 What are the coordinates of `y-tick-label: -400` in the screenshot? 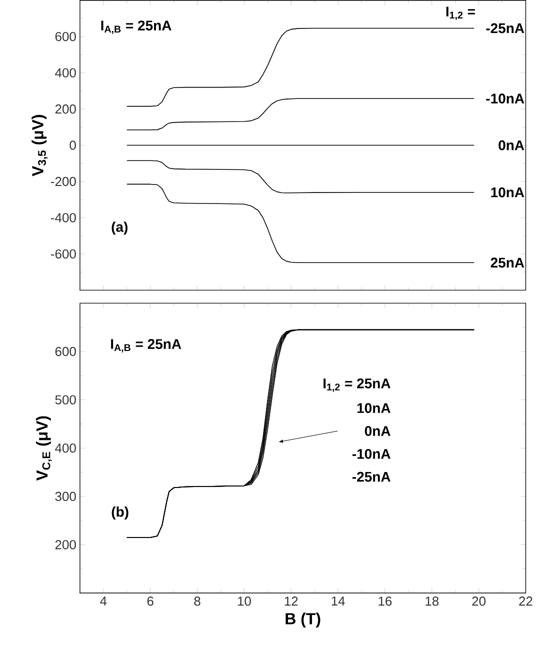 It's located at (63, 217).